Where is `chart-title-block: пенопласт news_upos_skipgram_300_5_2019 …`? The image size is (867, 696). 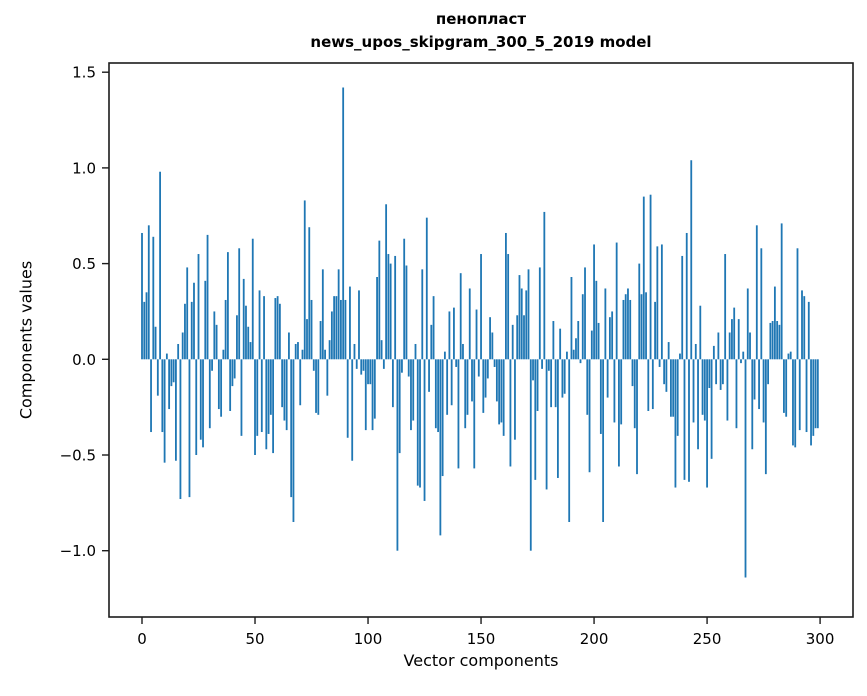
chart-title-block: пенопласт news_upos_skipgram_300_5_2019 … is located at coordinates (481, 31).